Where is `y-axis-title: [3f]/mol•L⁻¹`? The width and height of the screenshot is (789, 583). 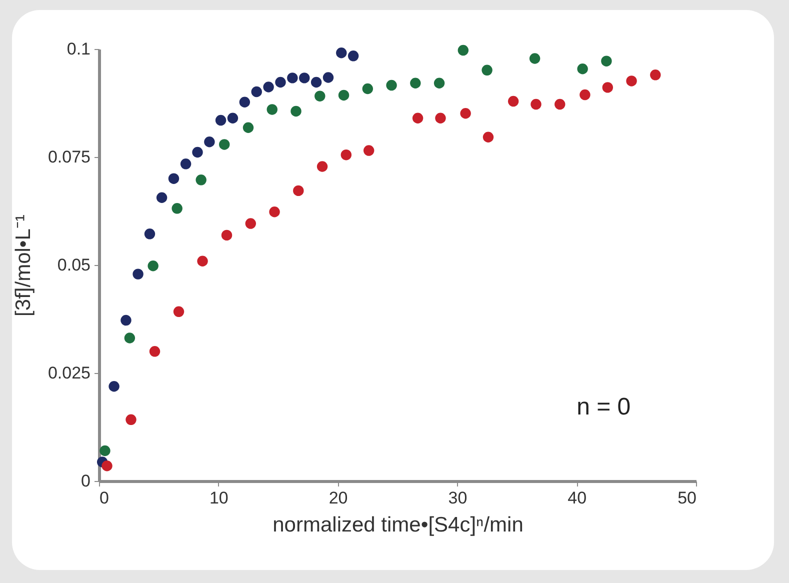
y-axis-title: [3f]/mol•L⁻¹ is located at coordinates (23, 265).